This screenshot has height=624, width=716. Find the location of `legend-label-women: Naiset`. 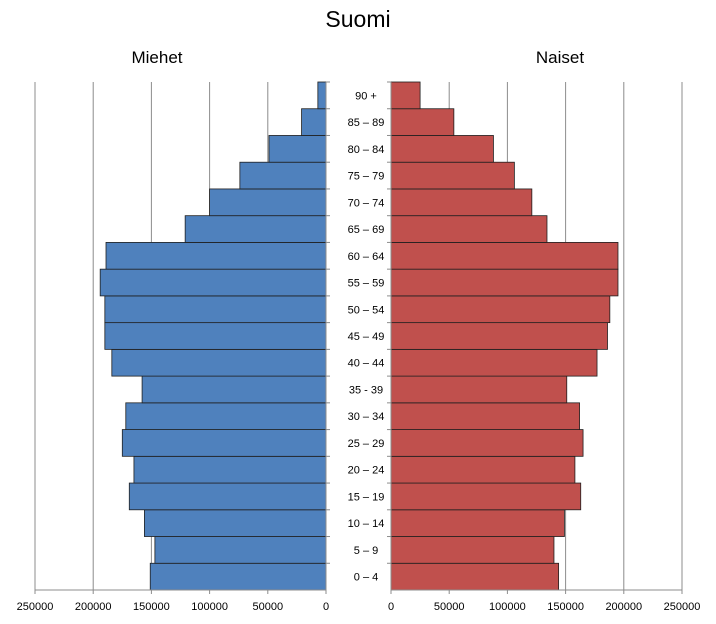

legend-label-women: Naiset is located at coordinates (560, 57).